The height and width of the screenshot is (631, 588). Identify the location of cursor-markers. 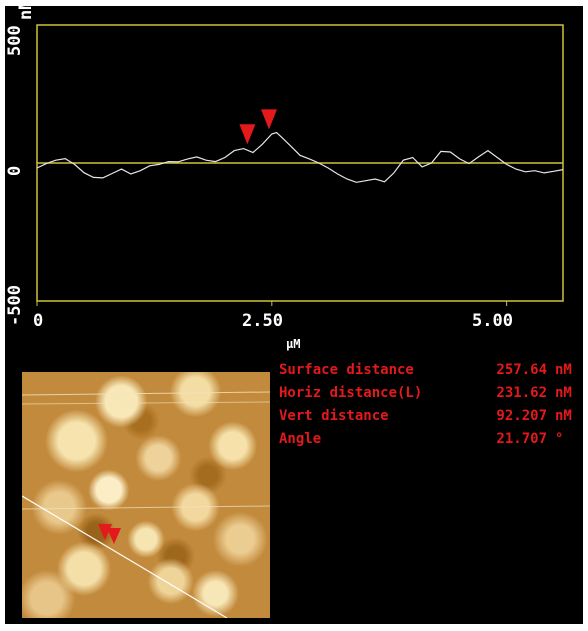
(258, 127).